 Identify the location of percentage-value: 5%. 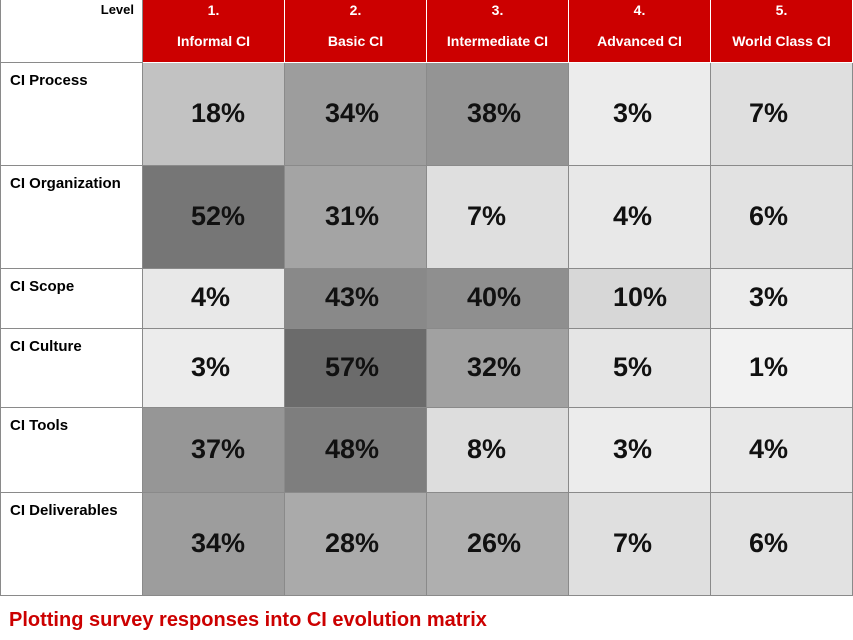
(633, 367).